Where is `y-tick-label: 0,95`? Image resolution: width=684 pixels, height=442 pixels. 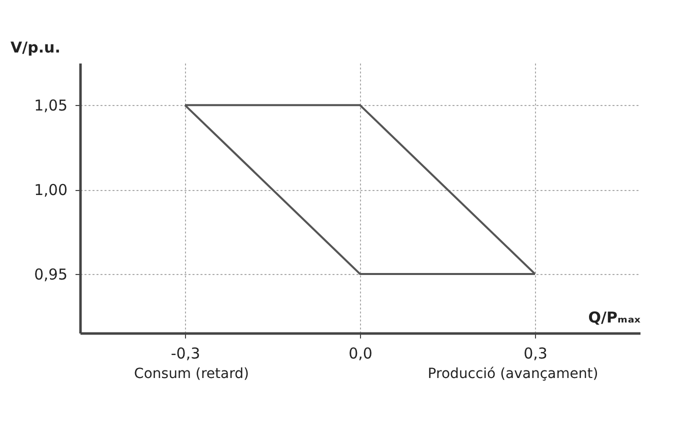
y-tick-label: 0,95 is located at coordinates (51, 274).